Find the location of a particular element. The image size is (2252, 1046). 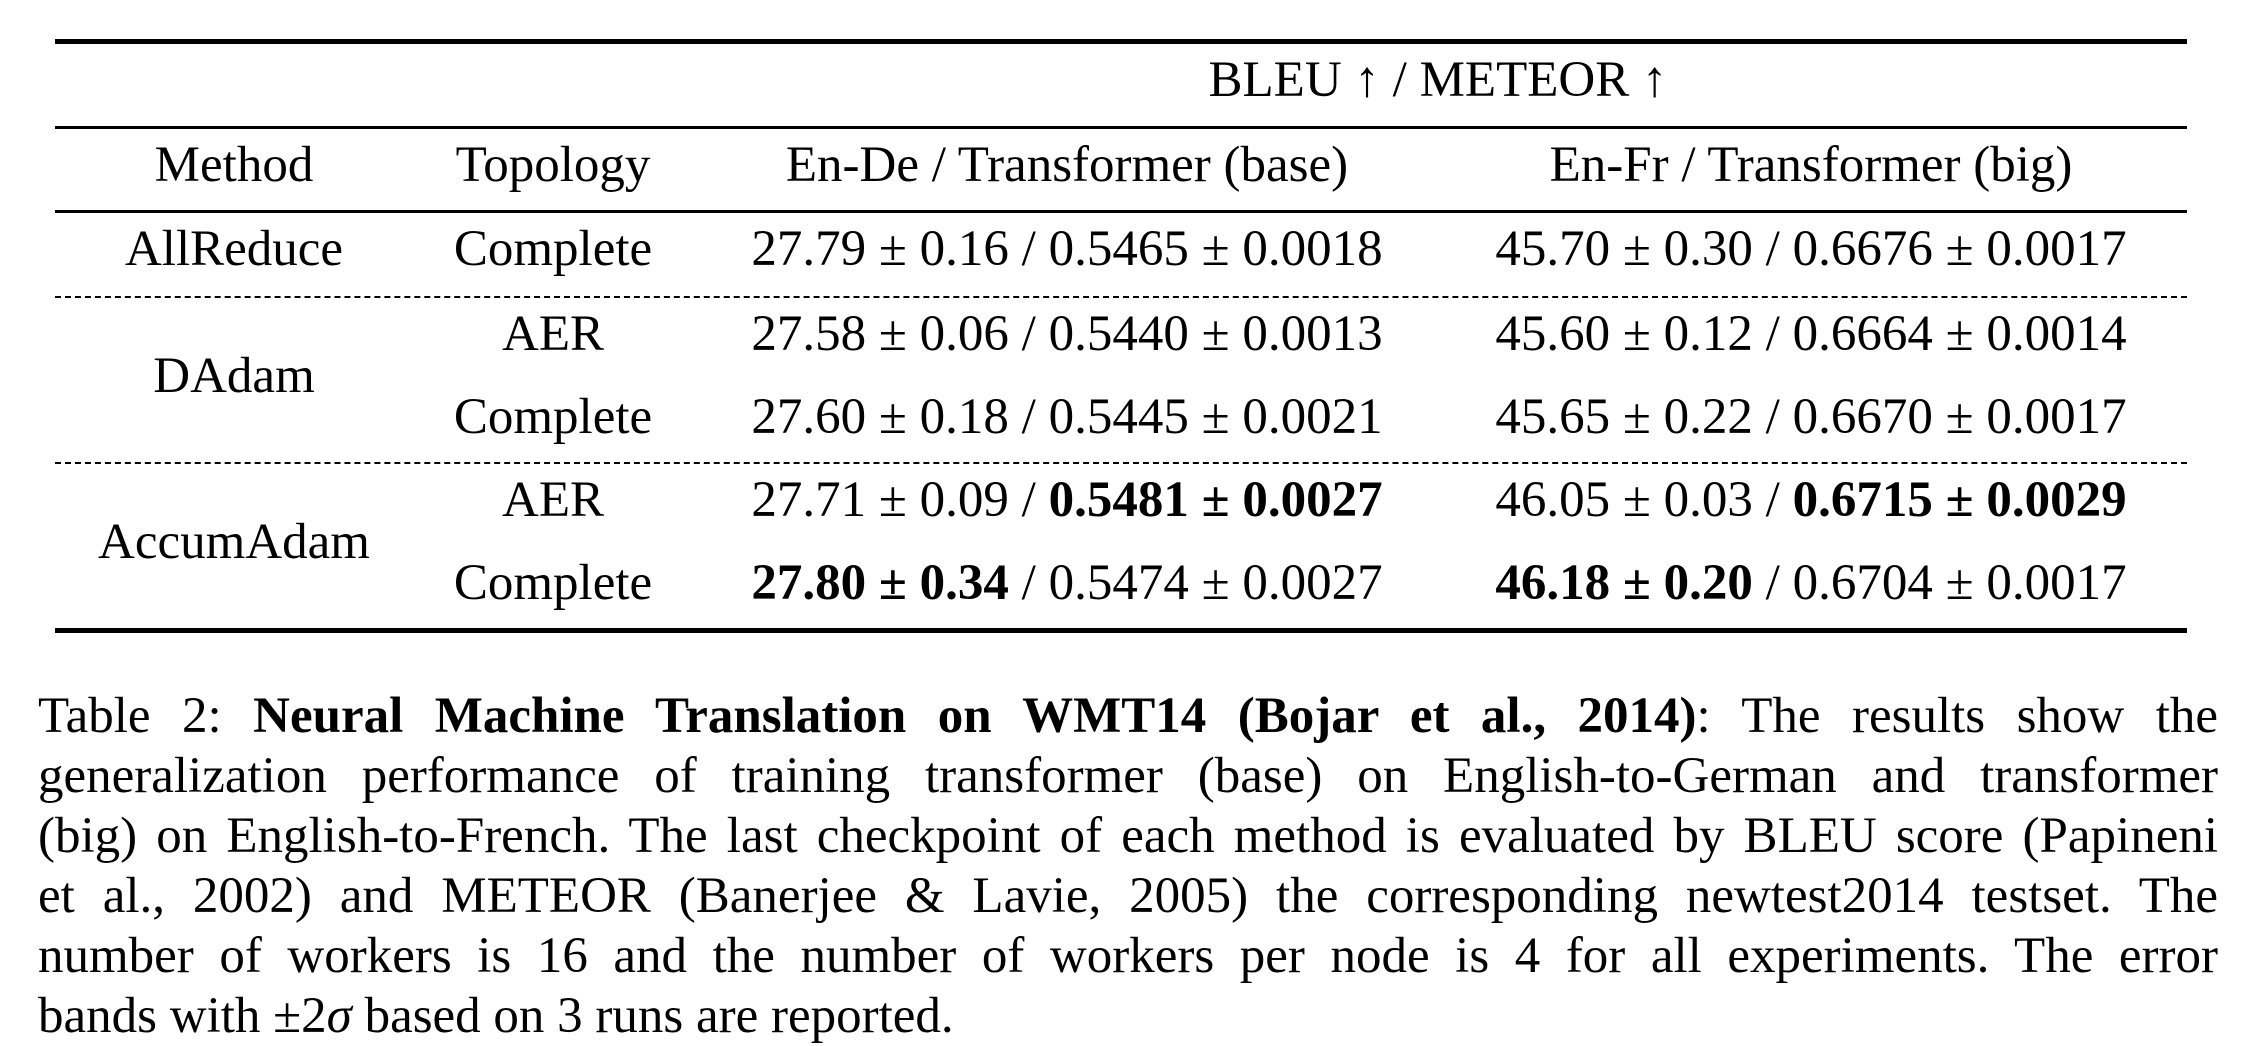

ende-bleu: 27.58 ± 0.06 is located at coordinates (880, 334).